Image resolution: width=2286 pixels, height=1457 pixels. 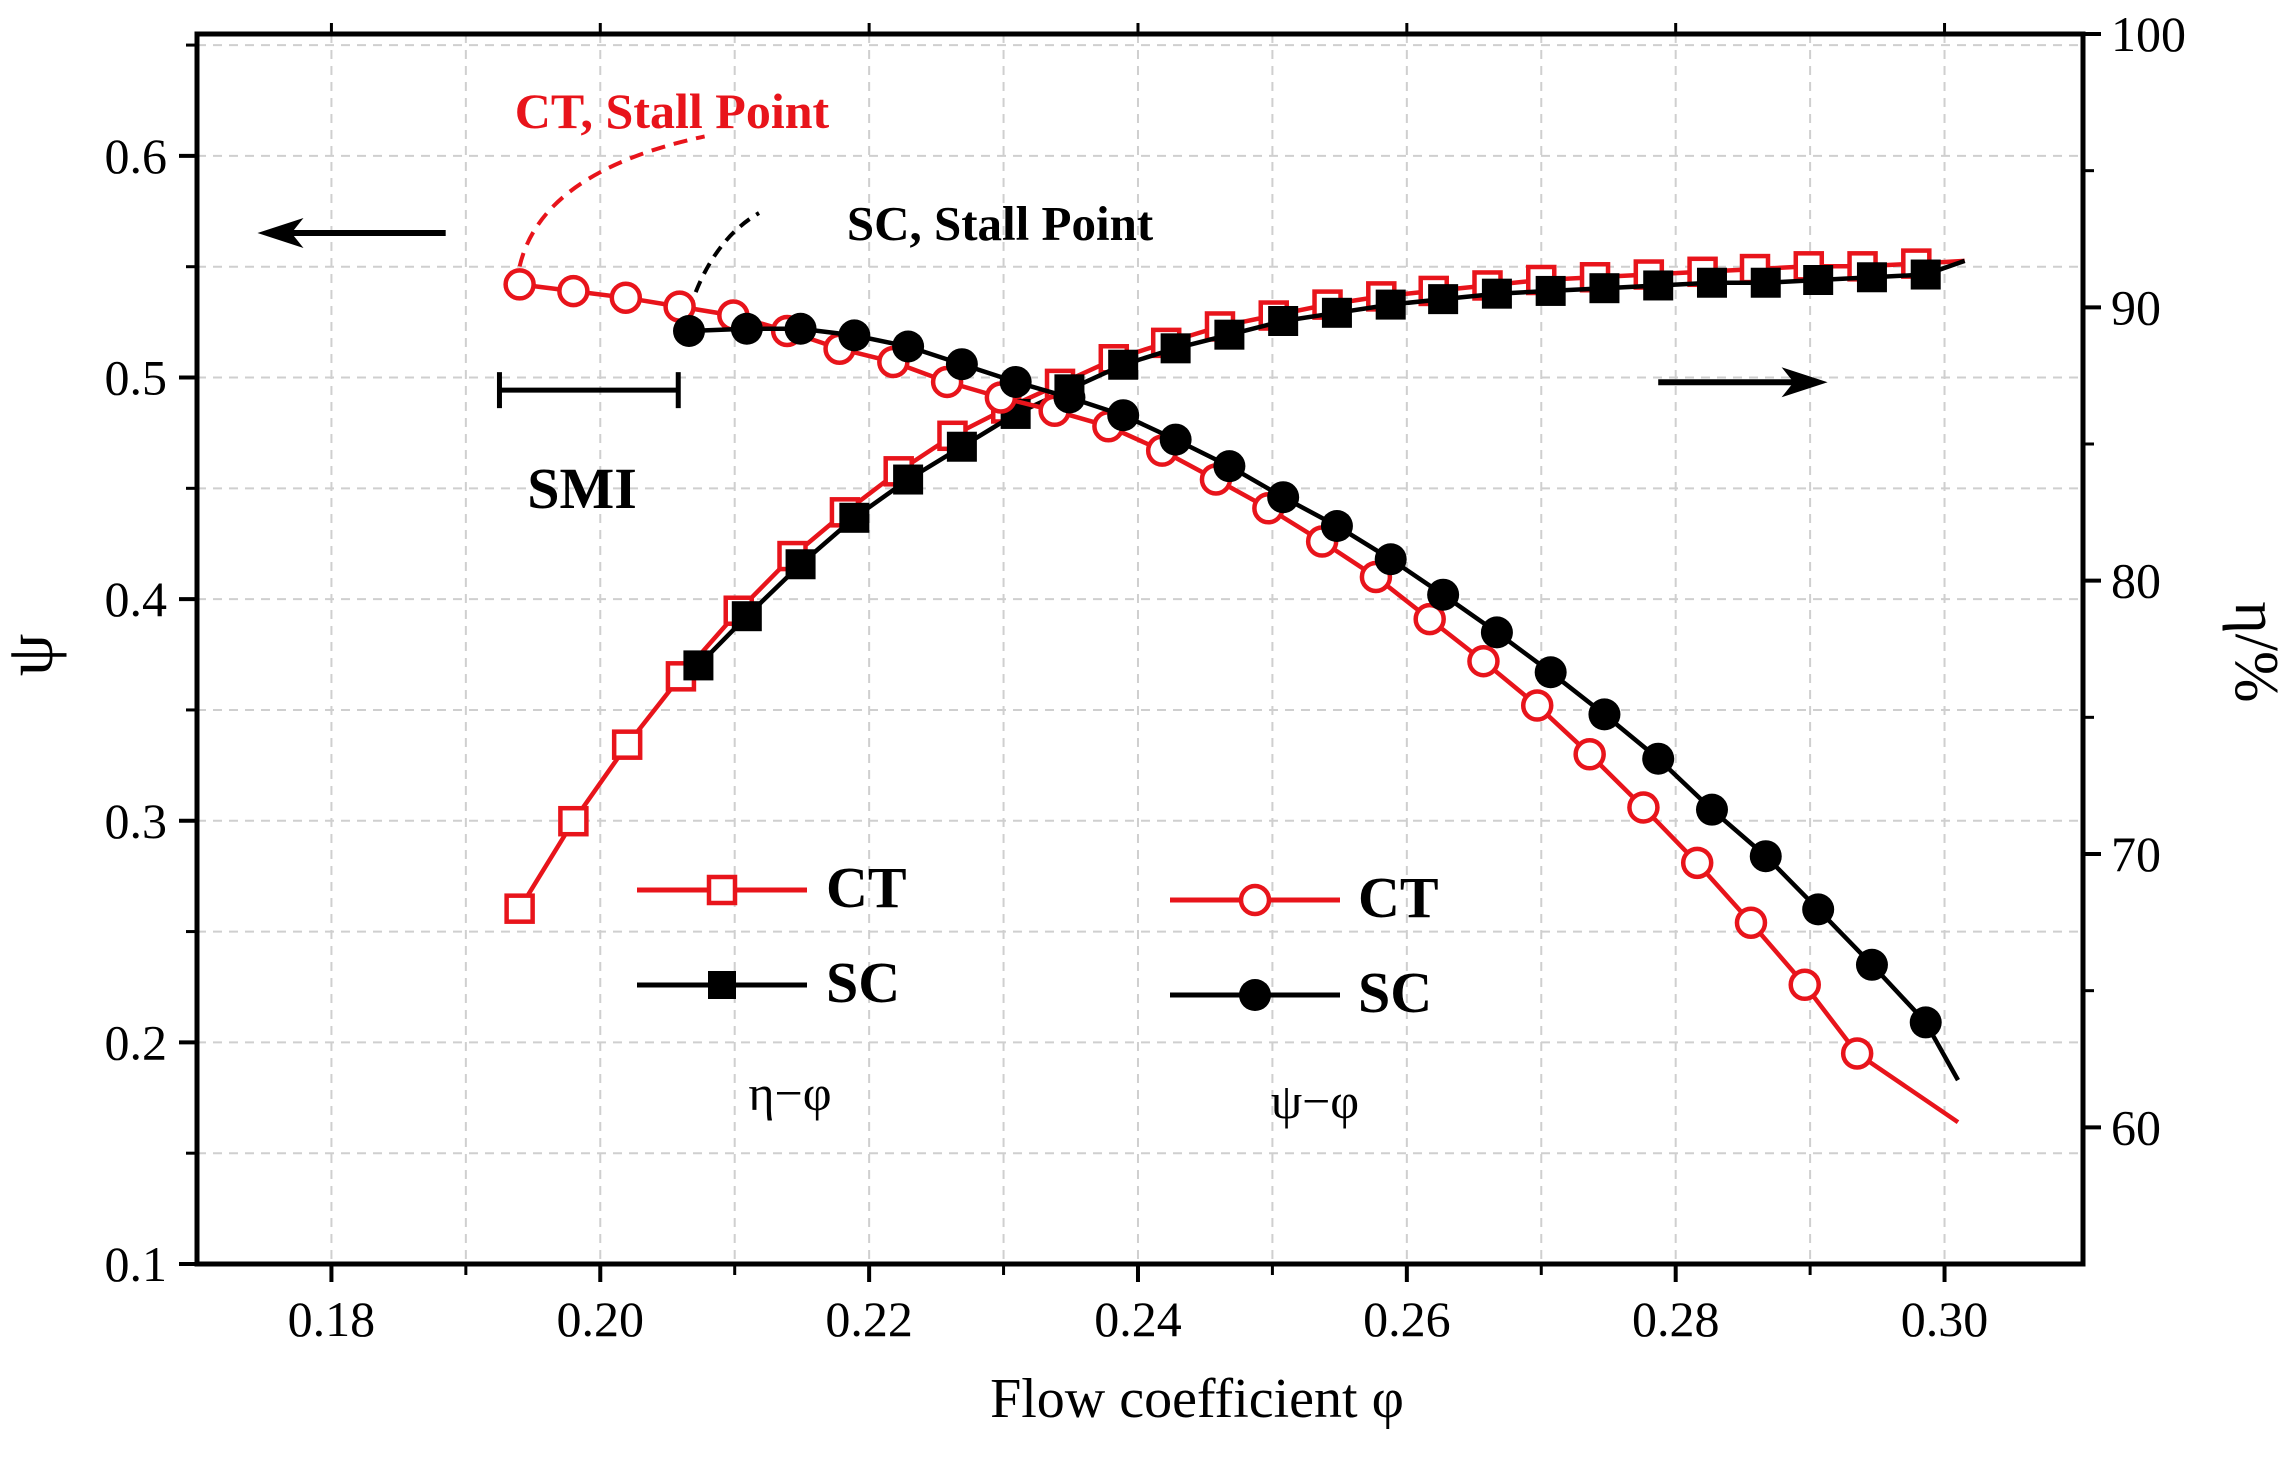 What do you see at coordinates (2136, 854) in the screenshot?
I see `y-right-tick-label-1: 70` at bounding box center [2136, 854].